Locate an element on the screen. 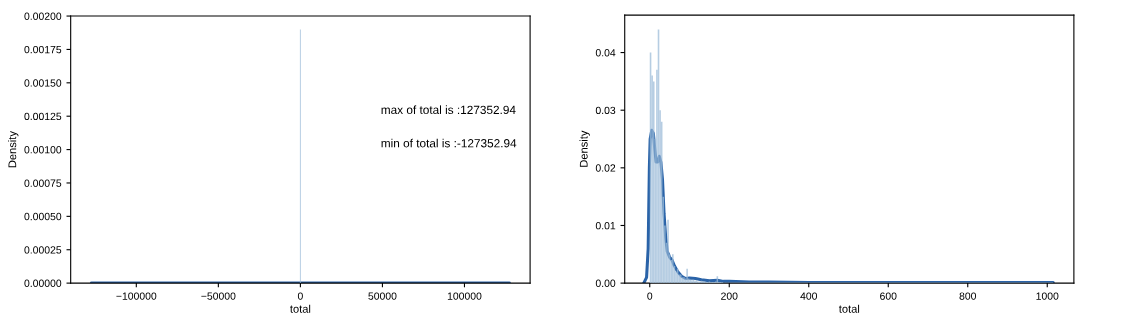 Image resolution: width=1140 pixels, height=321 pixels. x-tick-label: −100000 is located at coordinates (136, 296).